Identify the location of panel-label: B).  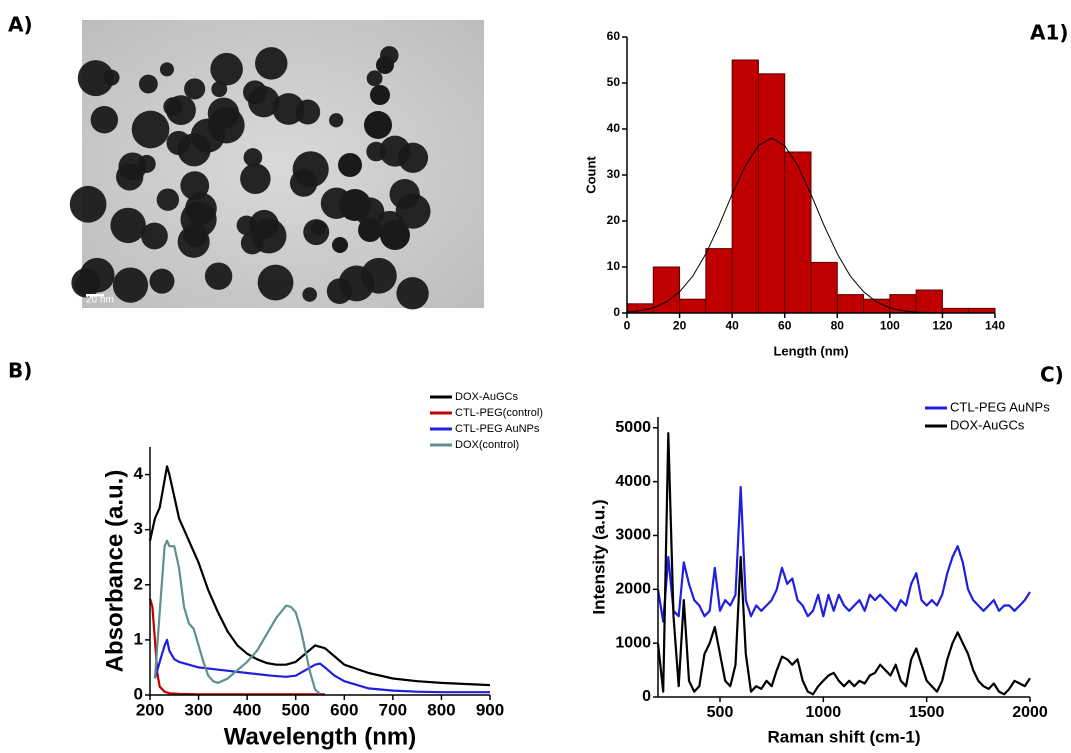
(20, 371).